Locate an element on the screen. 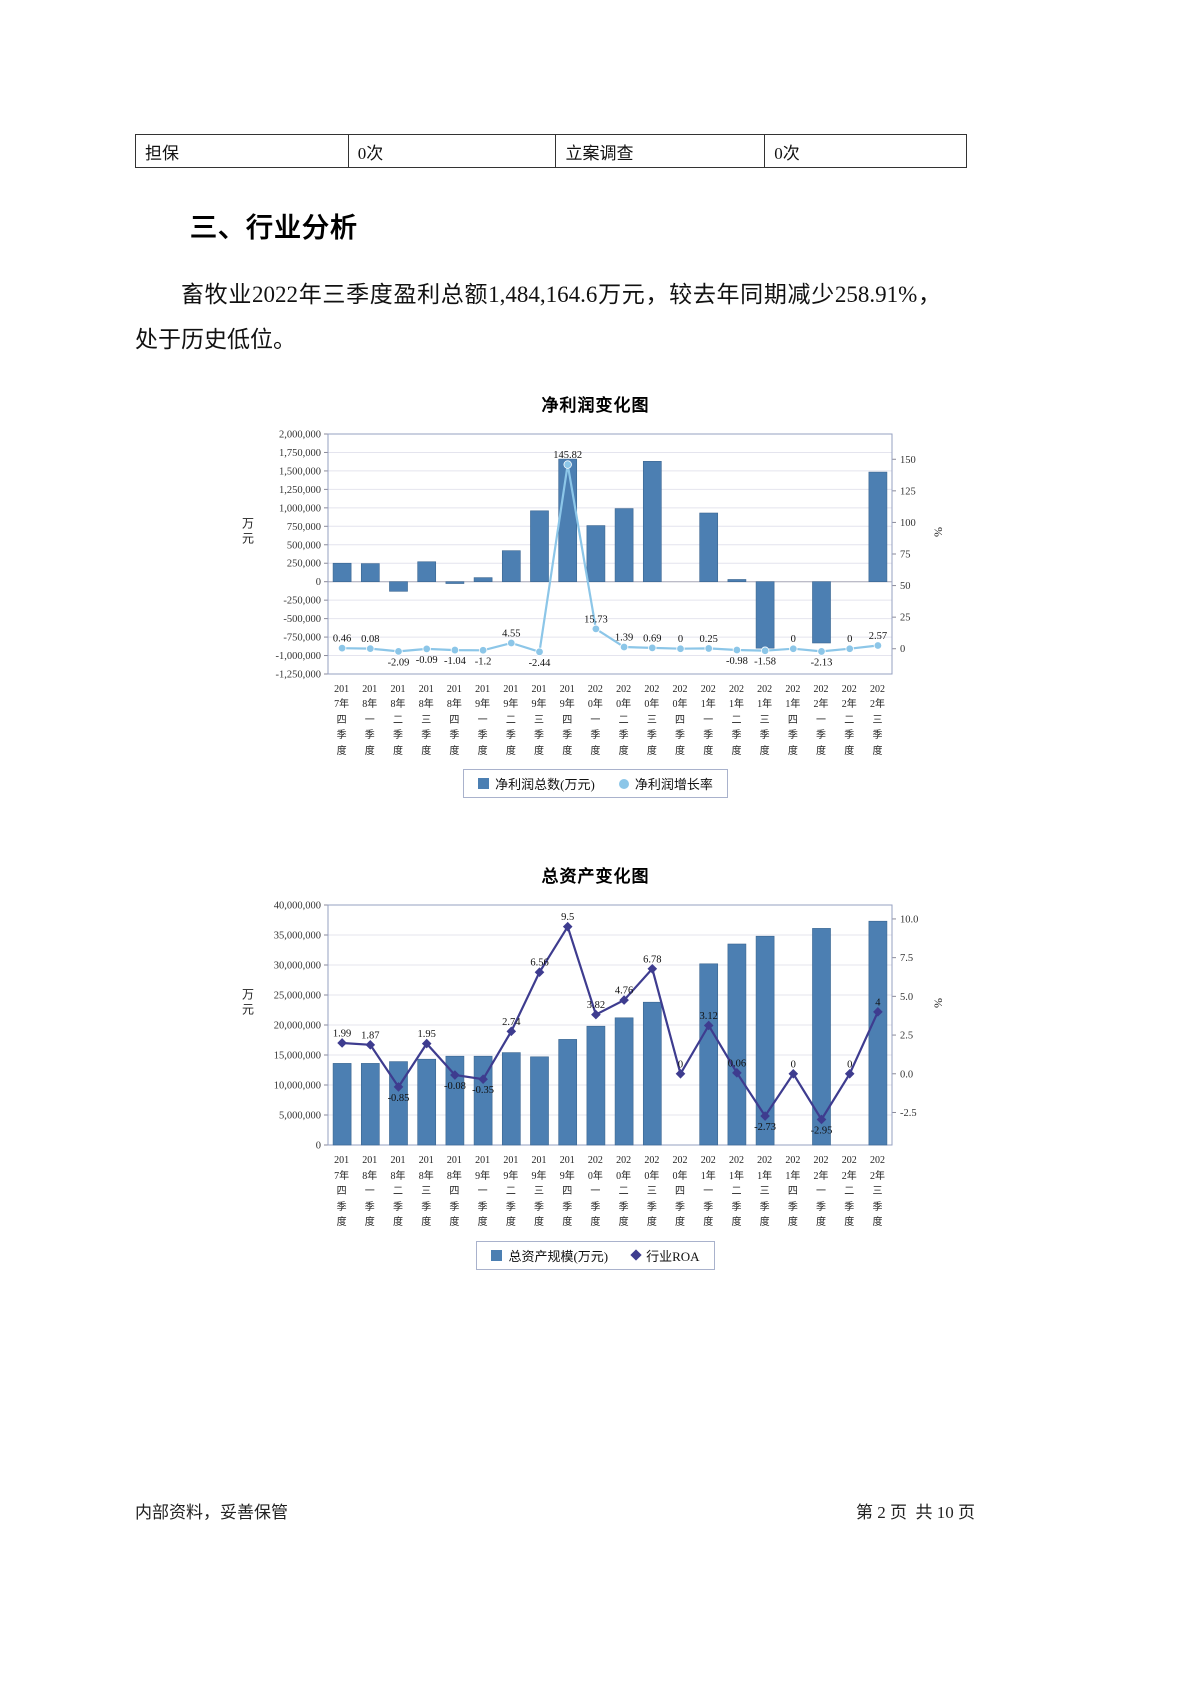 This screenshot has width=1191, height=1684. y-axis-tick-label: 10,000,000 is located at coordinates (296, 1086).